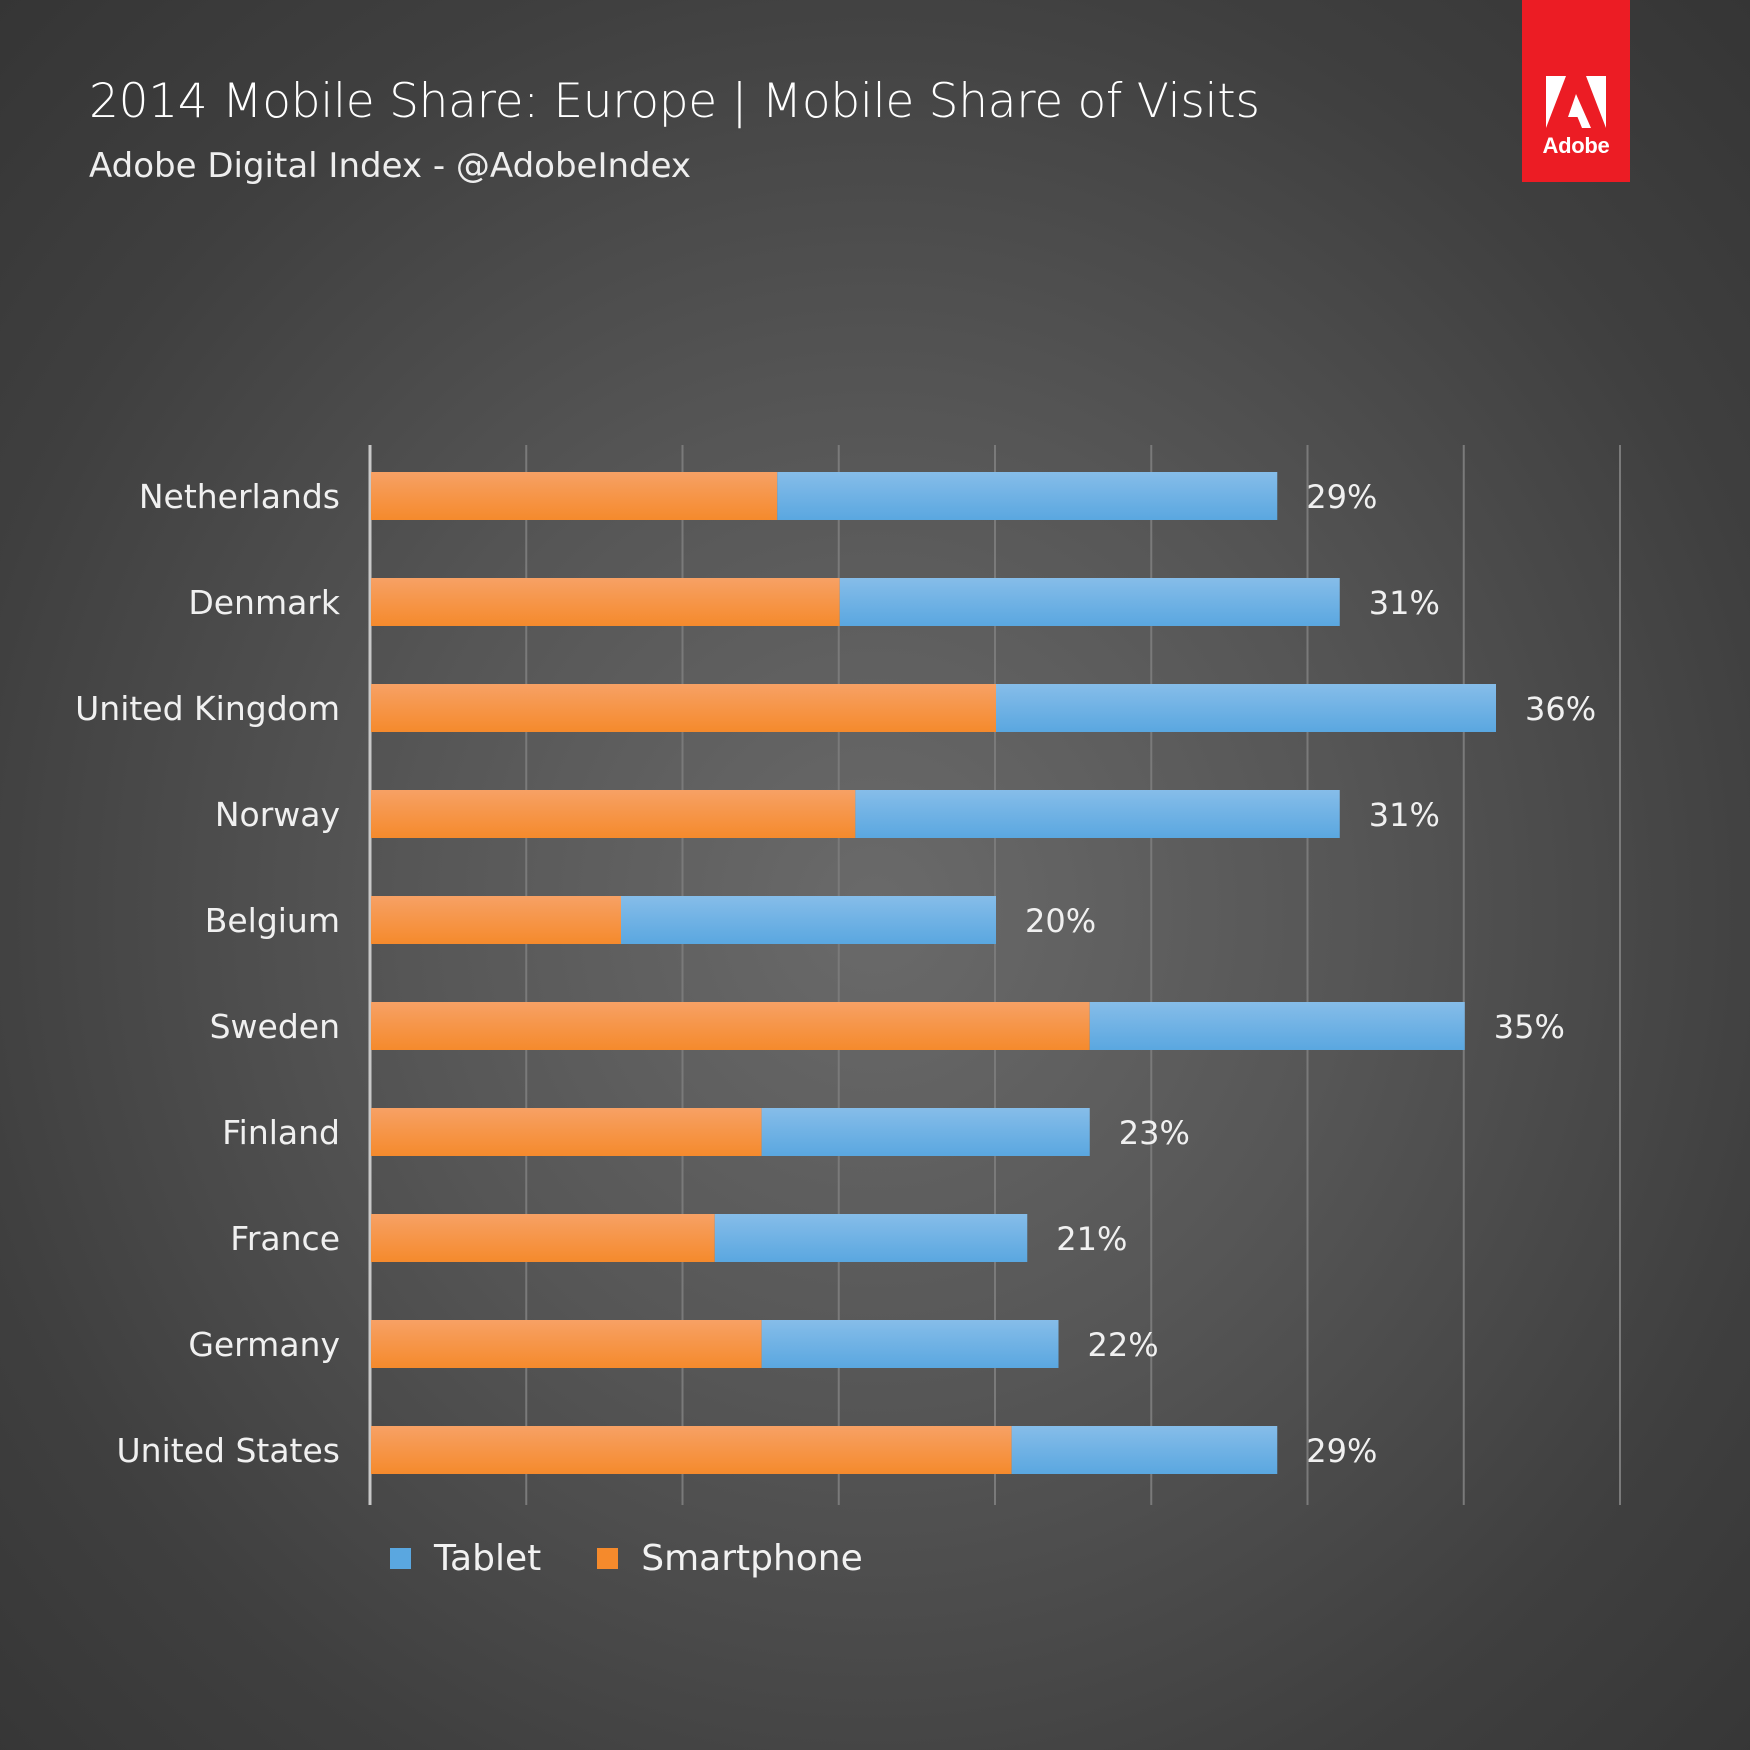 This screenshot has width=1750, height=1750. Describe the element at coordinates (277, 814) in the screenshot. I see `category-label: Norway` at that location.